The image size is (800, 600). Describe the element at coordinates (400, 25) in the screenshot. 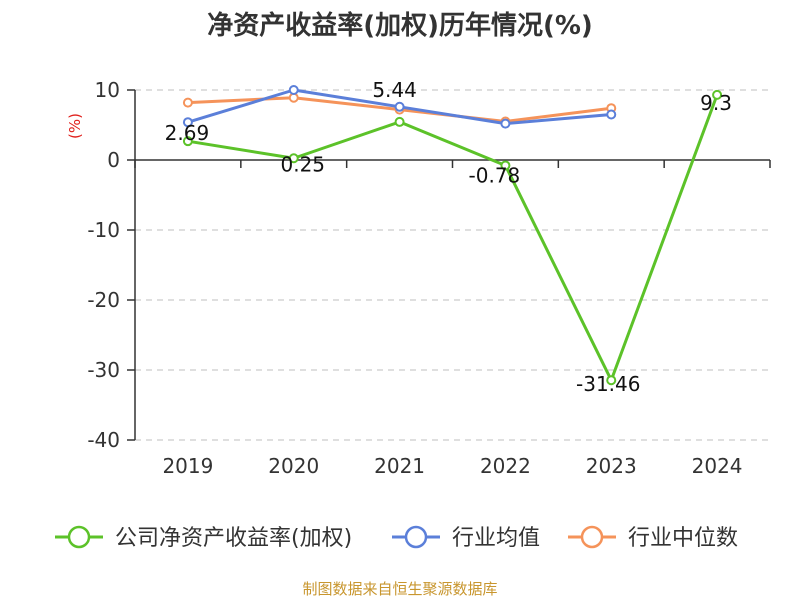

I see `chart-title: 净资产收益率(加权)历年情况(%)` at that location.